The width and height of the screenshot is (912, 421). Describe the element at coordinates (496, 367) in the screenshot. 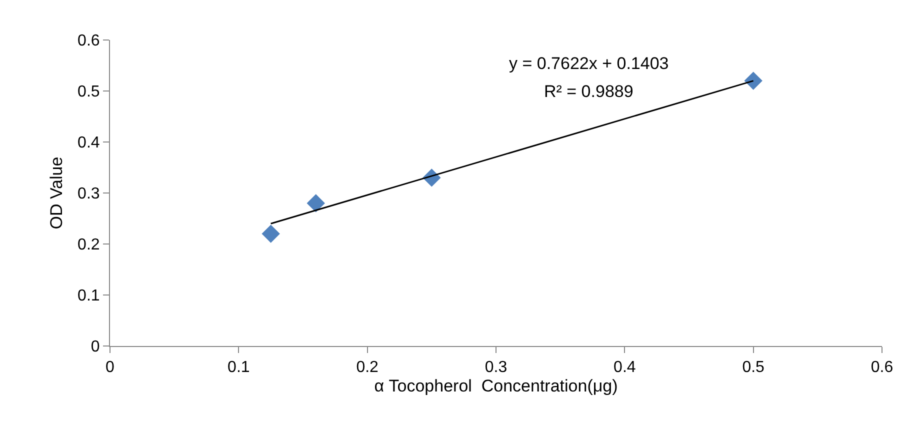

I see `x-tick-label: 0.3` at that location.